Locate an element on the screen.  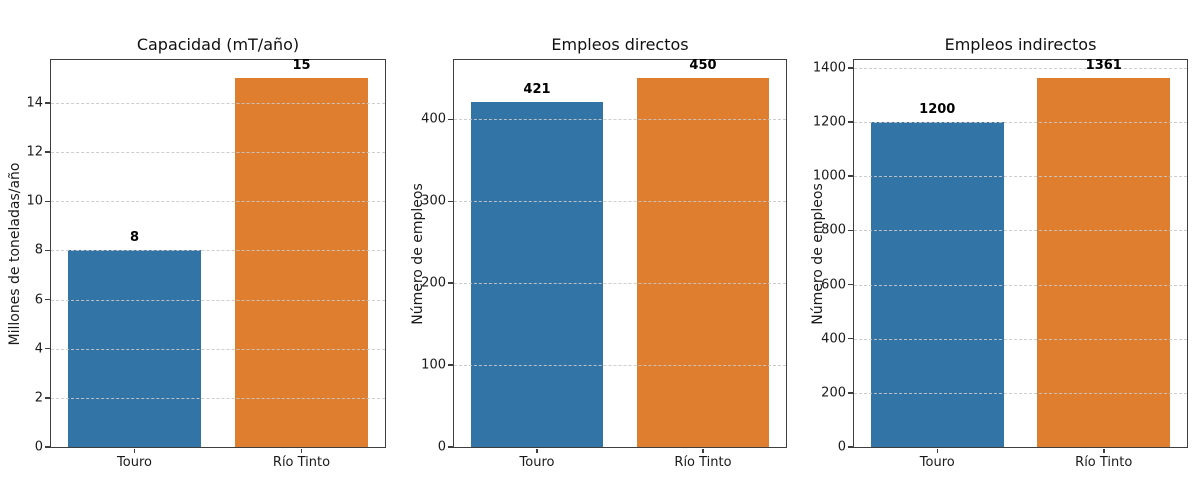
y-axis-label-capacity: Millones de toneladas/año is located at coordinates (15, 253).